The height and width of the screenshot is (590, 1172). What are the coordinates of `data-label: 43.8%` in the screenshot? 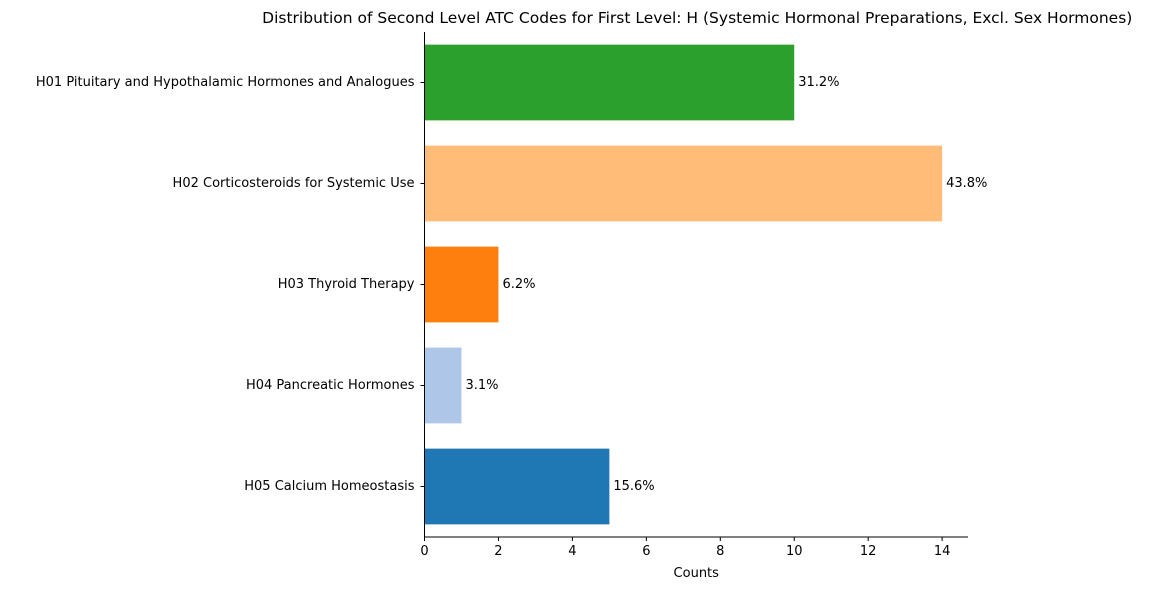 It's located at (966, 183).